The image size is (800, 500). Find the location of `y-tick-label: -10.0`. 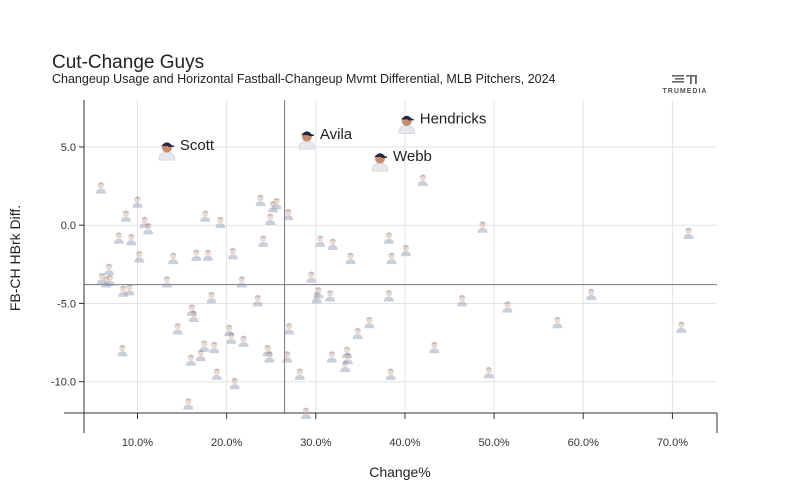

y-tick-label: -10.0 is located at coordinates (63, 383).